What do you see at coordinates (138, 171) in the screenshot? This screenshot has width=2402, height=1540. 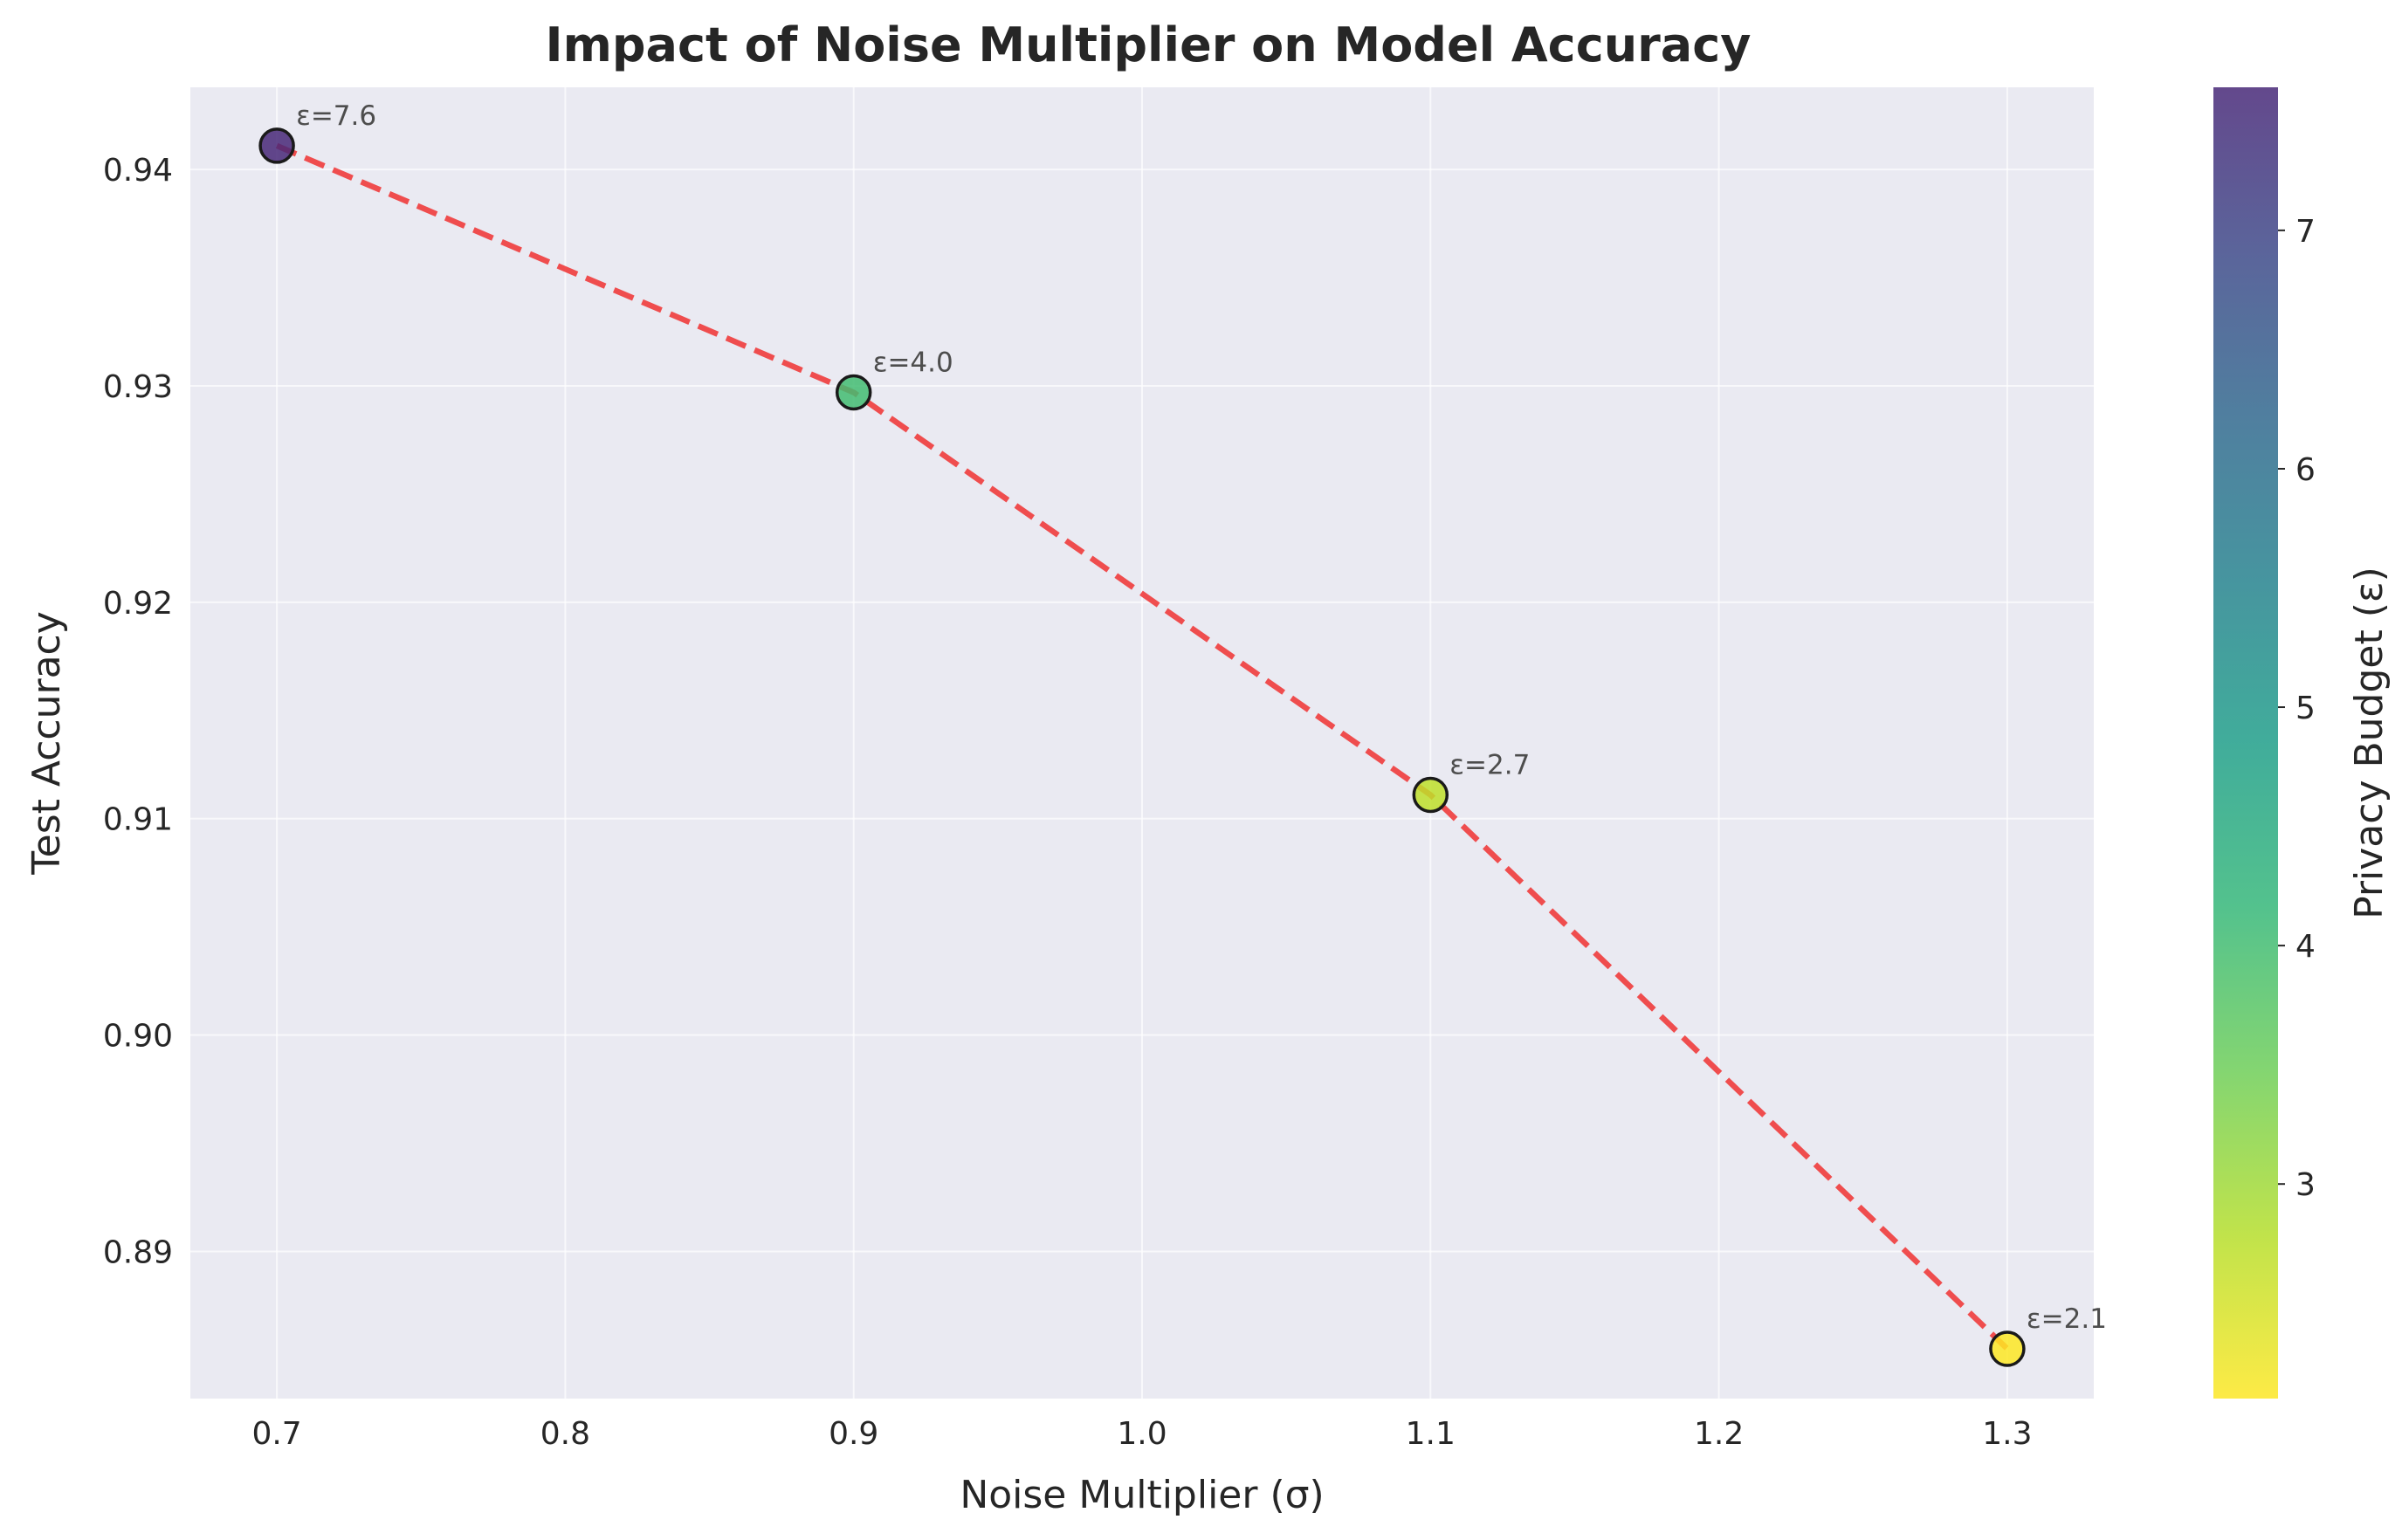 I see `y-tick-label: 0.94` at bounding box center [138, 171].